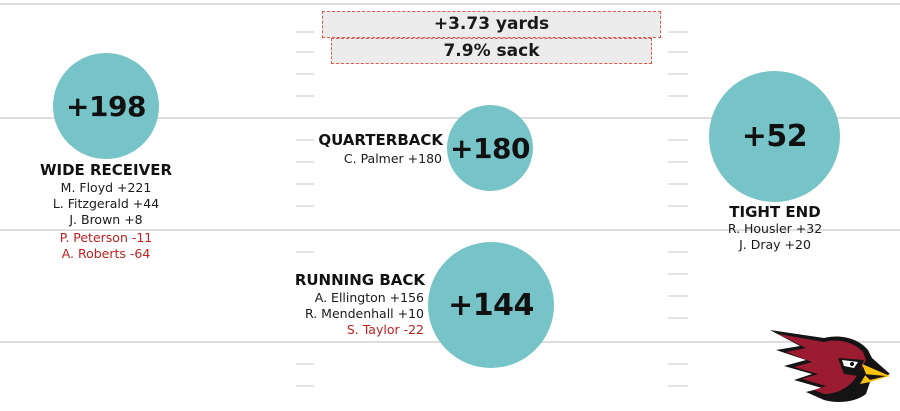  I want to click on quarterback-total: +180, so click(490, 148).